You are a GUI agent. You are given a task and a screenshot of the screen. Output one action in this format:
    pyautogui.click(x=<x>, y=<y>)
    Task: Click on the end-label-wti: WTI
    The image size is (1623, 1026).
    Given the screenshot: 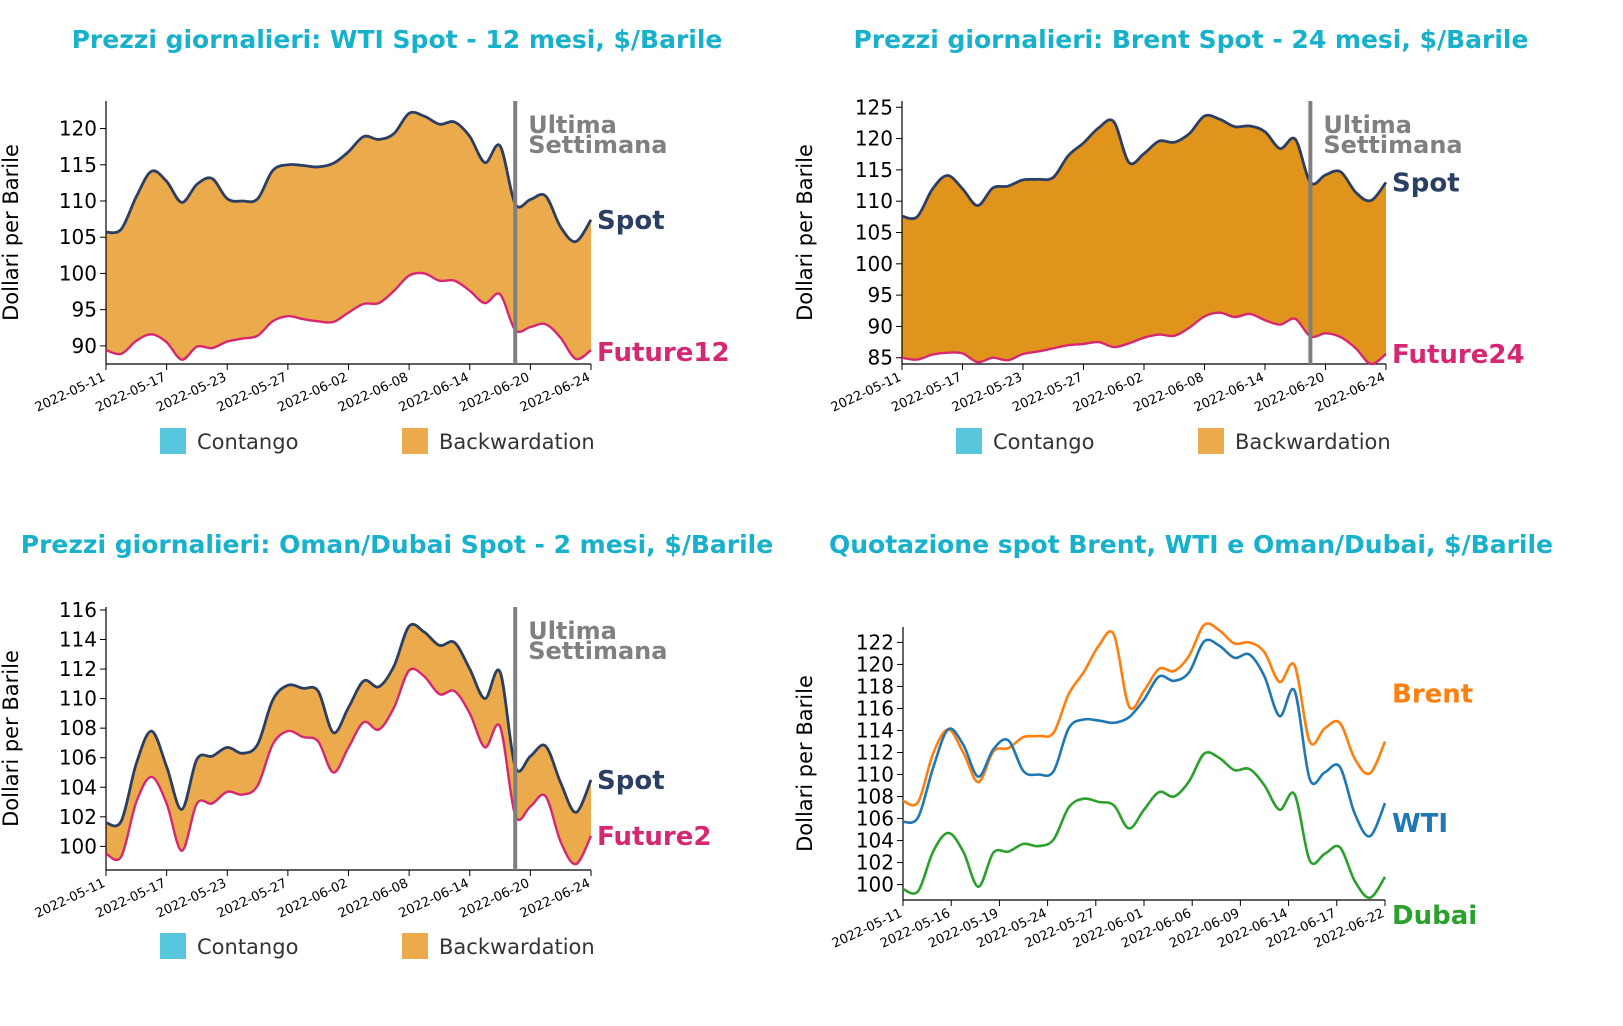 What is the action you would take?
    pyautogui.click(x=1420, y=824)
    